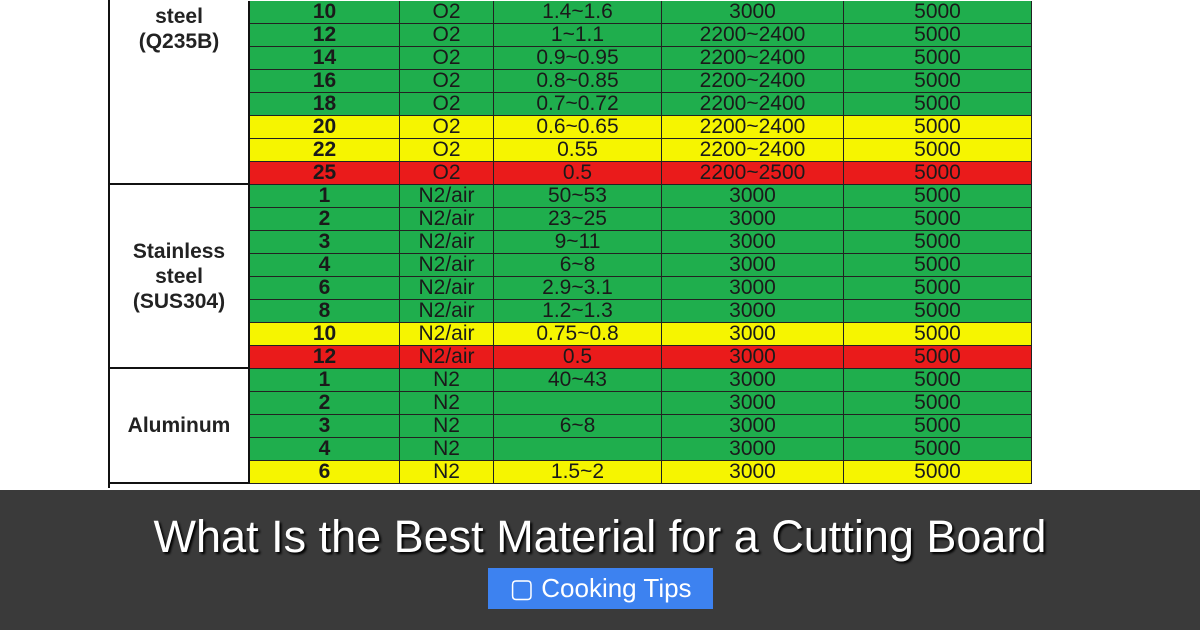  Describe the element at coordinates (522, 588) in the screenshot. I see `folder-icon: ▢` at that location.